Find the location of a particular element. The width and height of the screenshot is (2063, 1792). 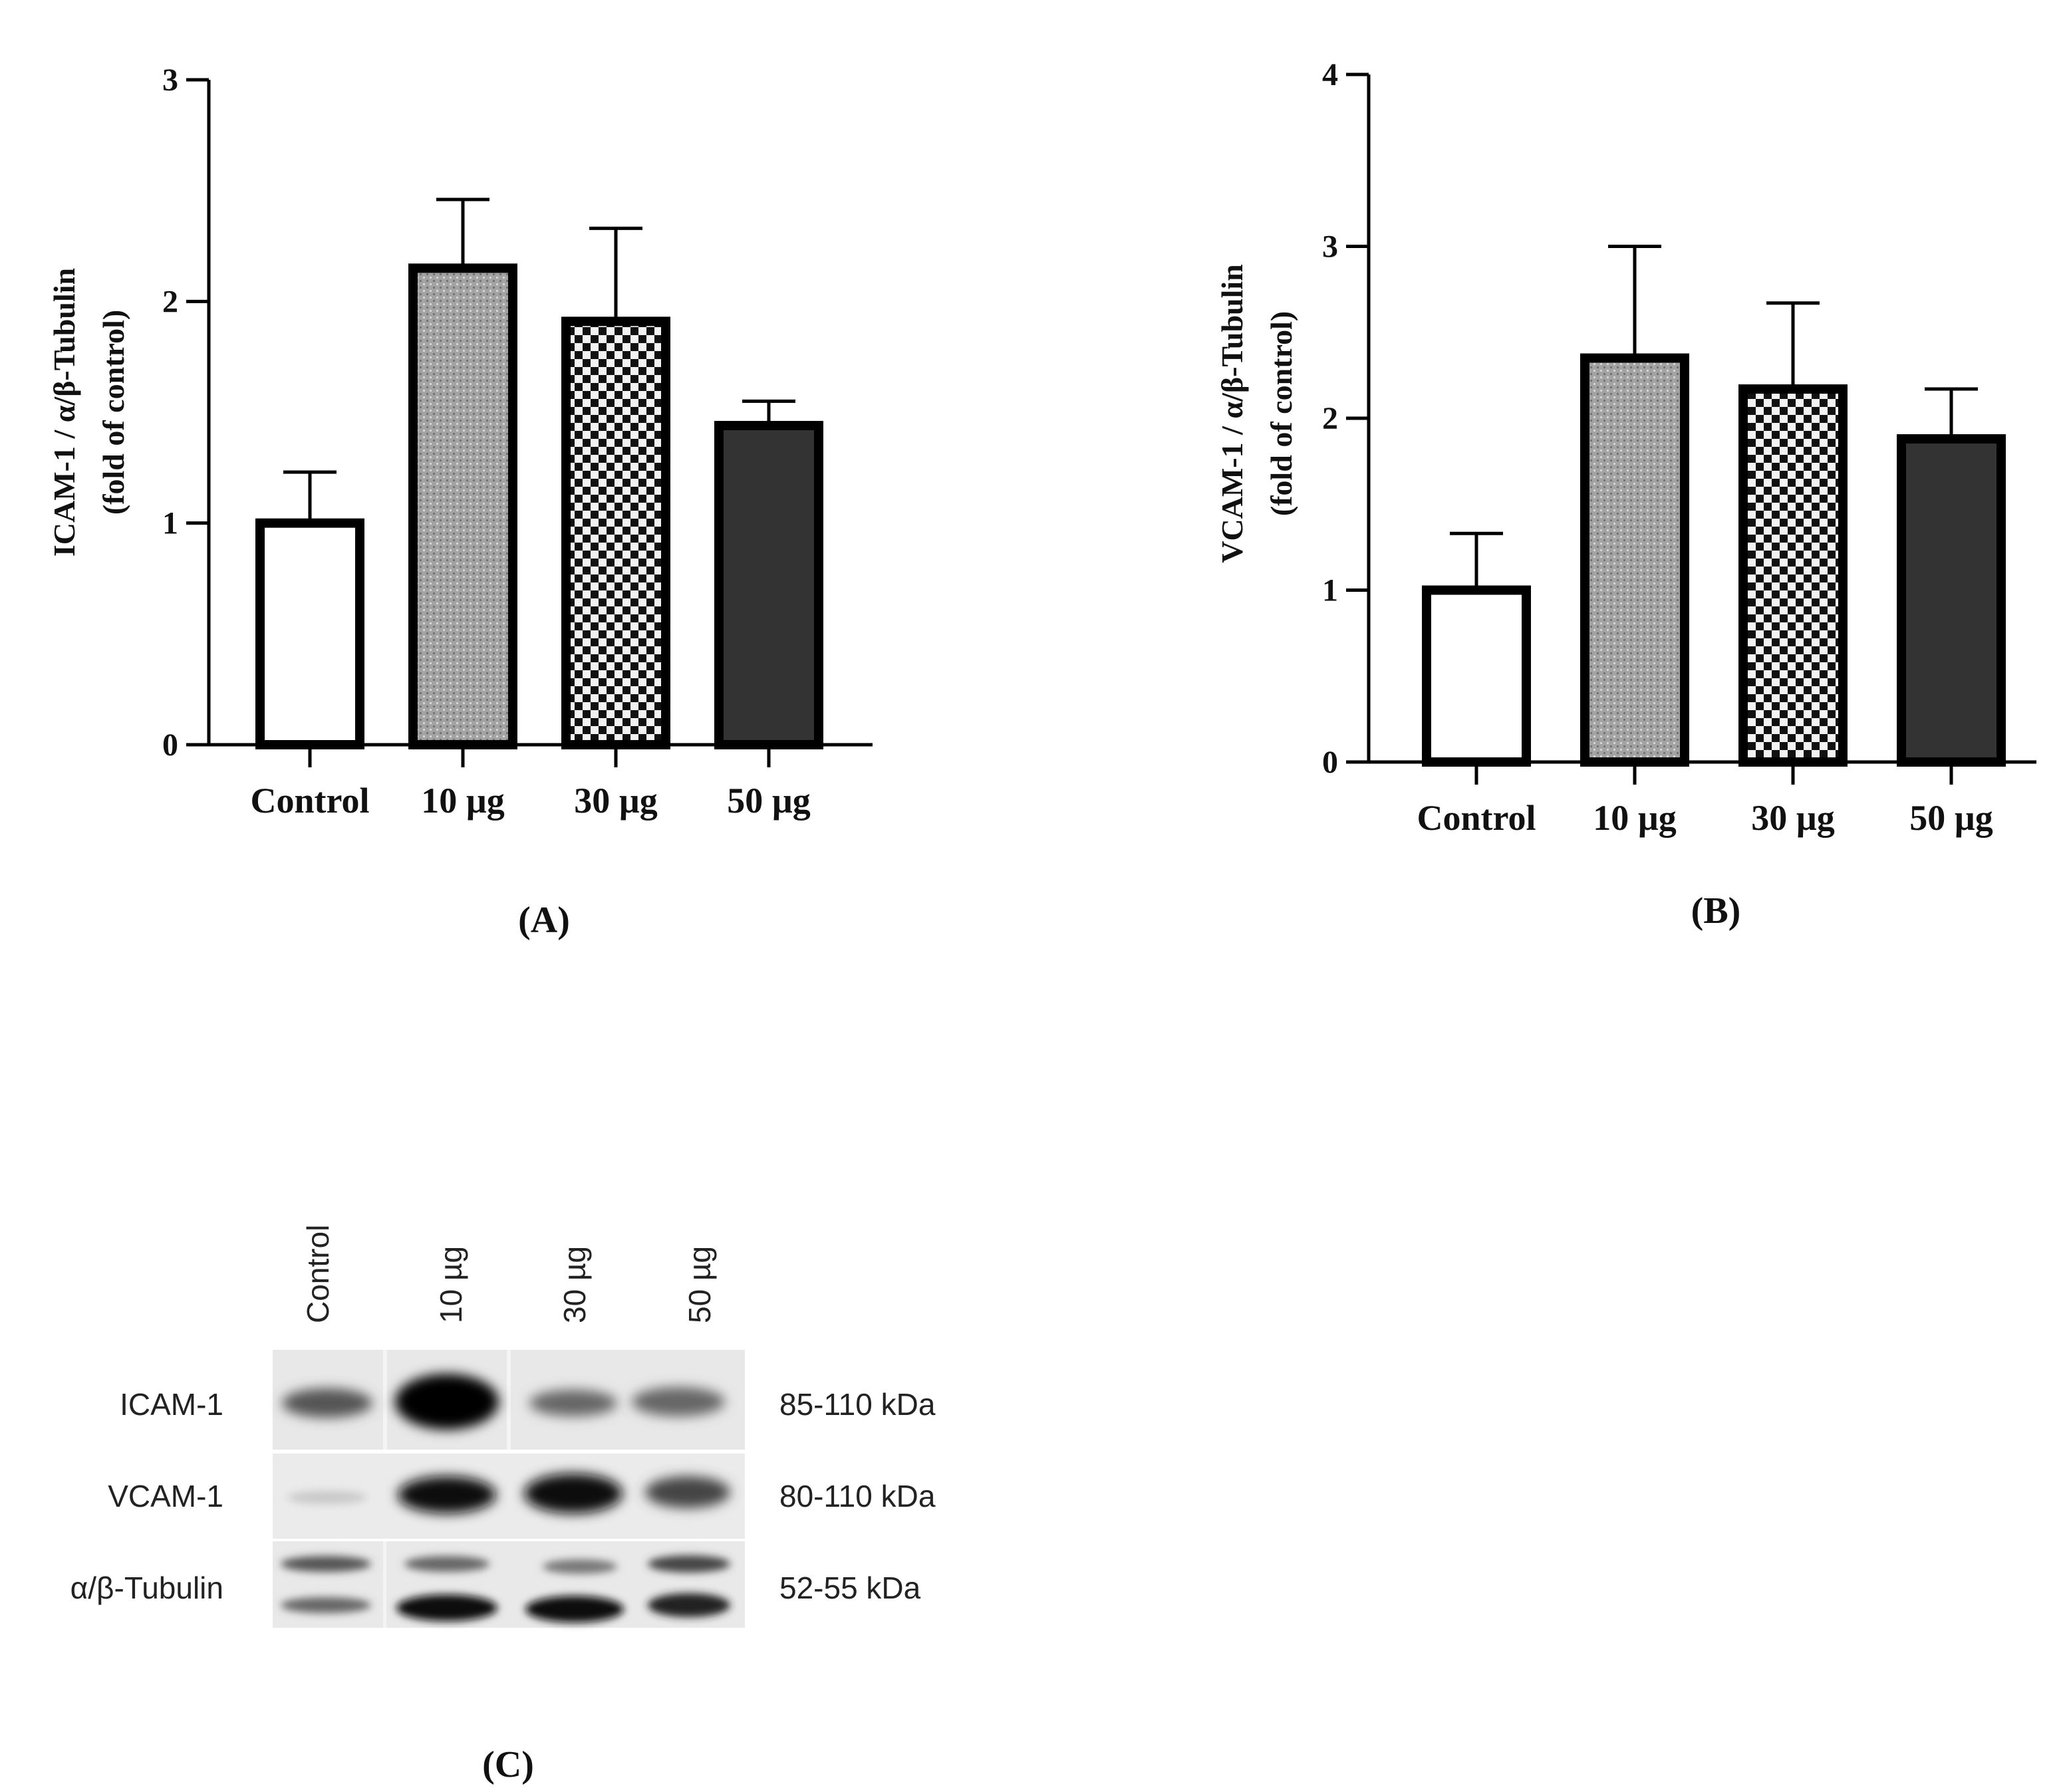

band-vcam-30ug is located at coordinates (573, 1493).